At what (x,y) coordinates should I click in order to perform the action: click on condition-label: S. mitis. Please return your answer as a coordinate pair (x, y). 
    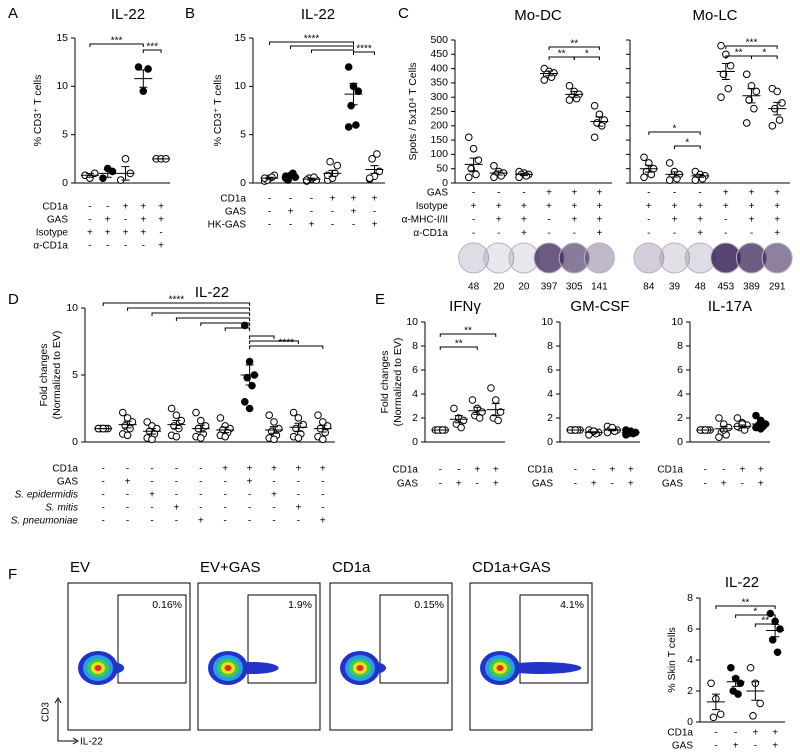
    Looking at the image, I should click on (61, 508).